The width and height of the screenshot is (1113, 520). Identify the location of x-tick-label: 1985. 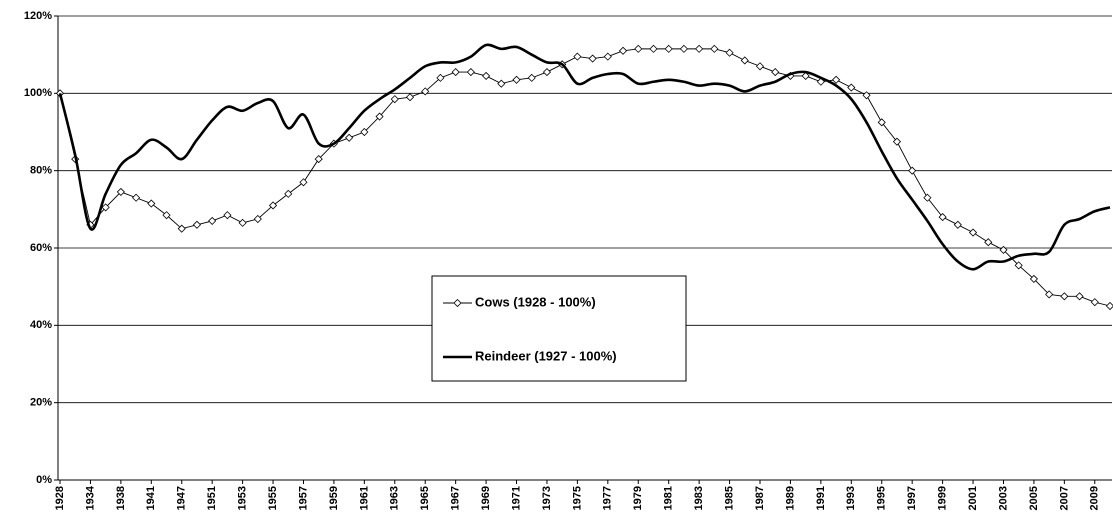
(729, 498).